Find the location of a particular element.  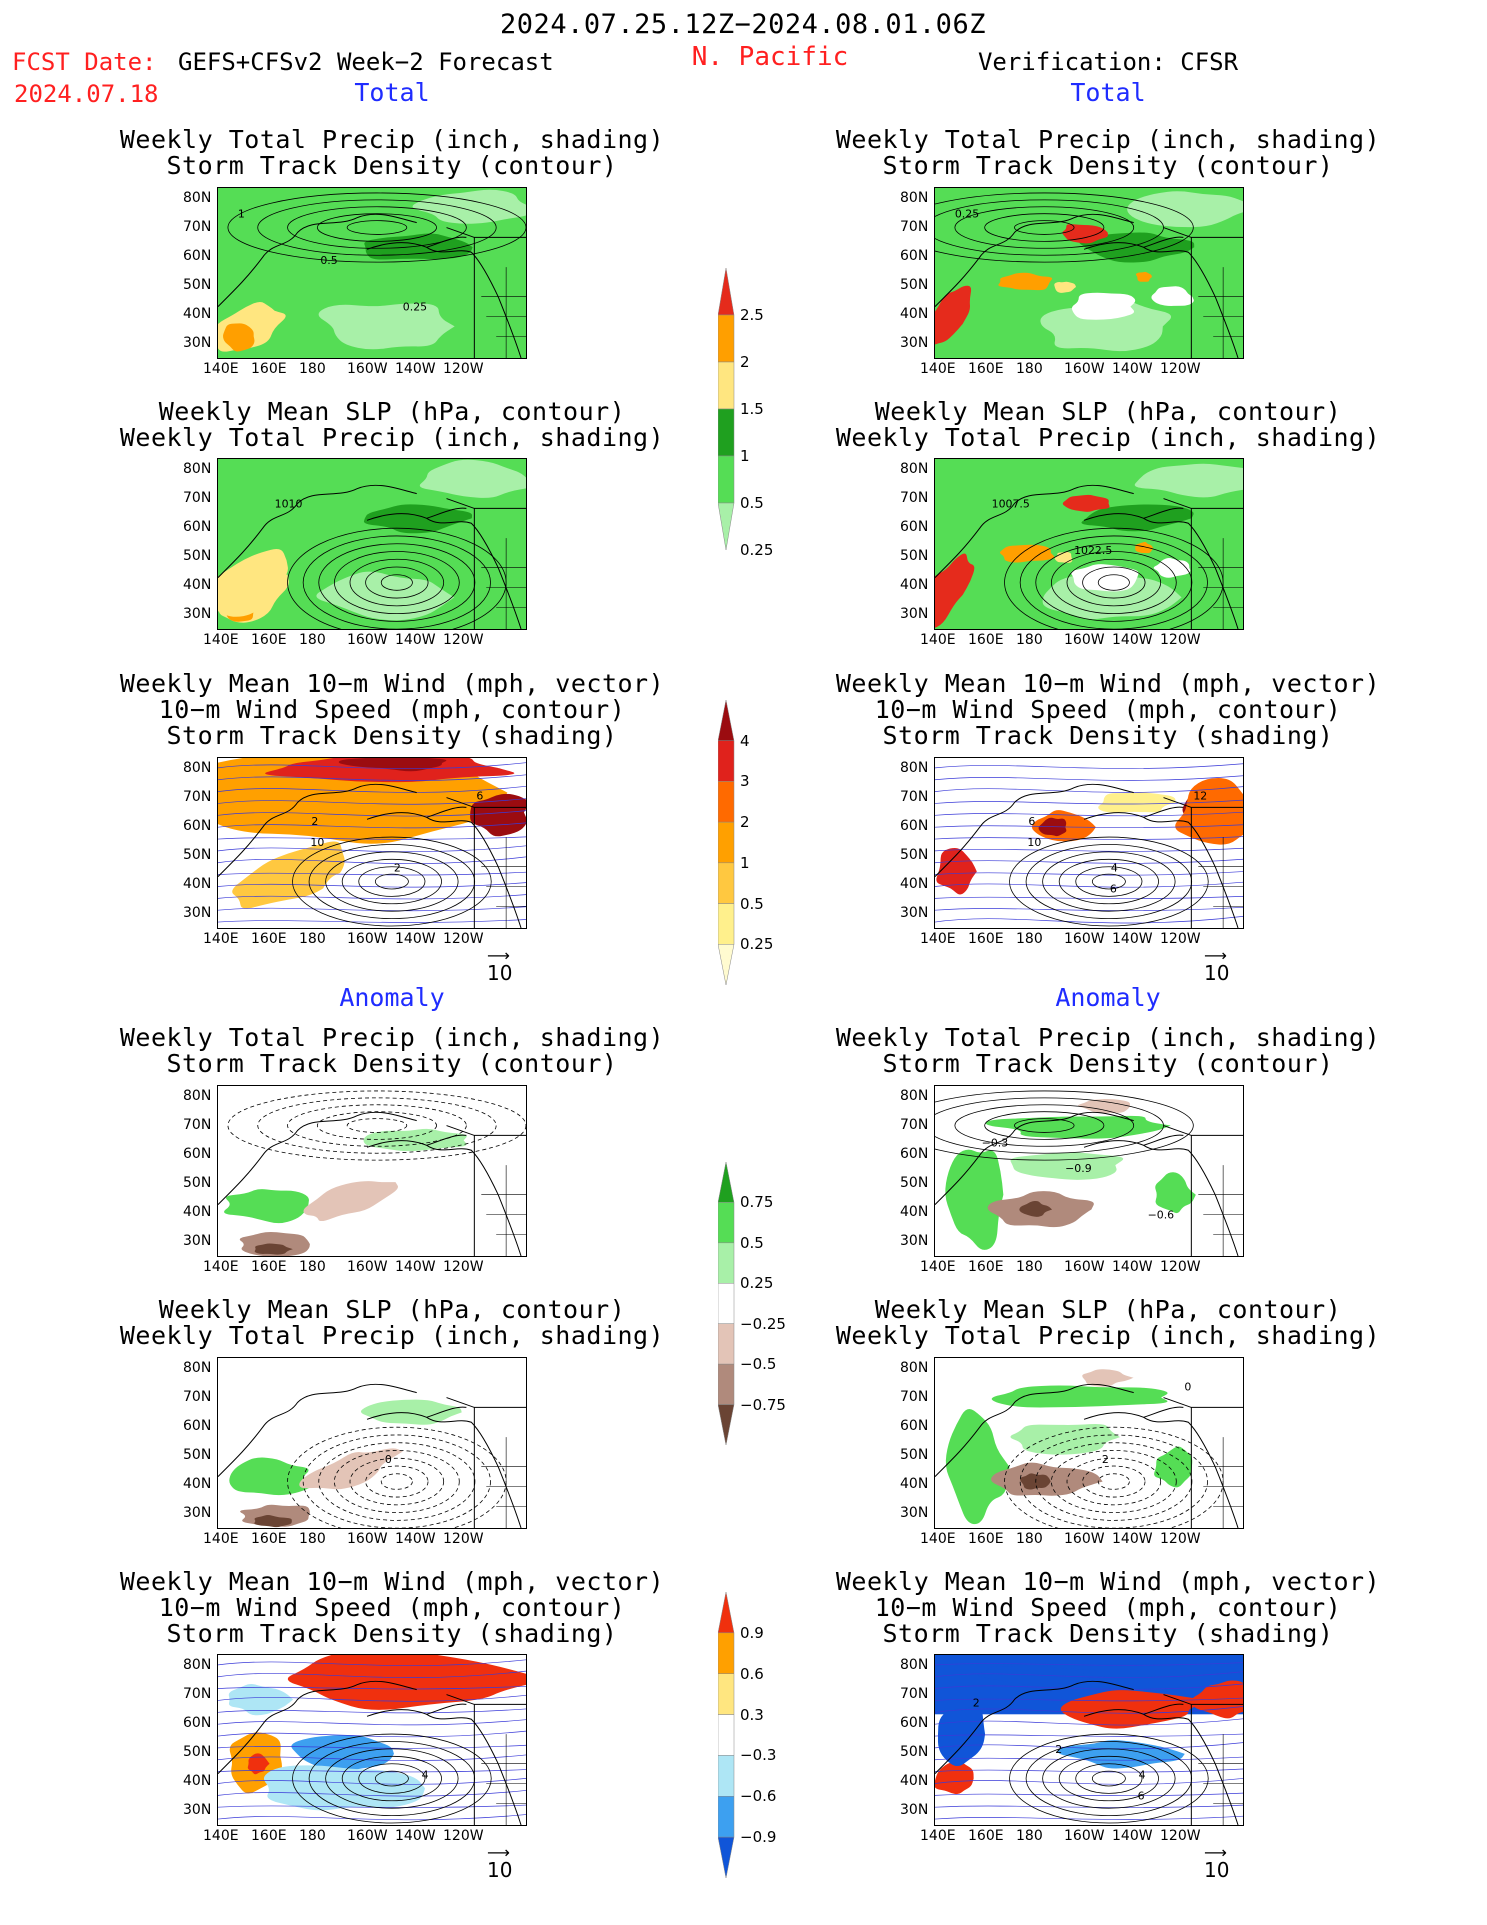

colorbar-precip-total is located at coordinates (726, 409).